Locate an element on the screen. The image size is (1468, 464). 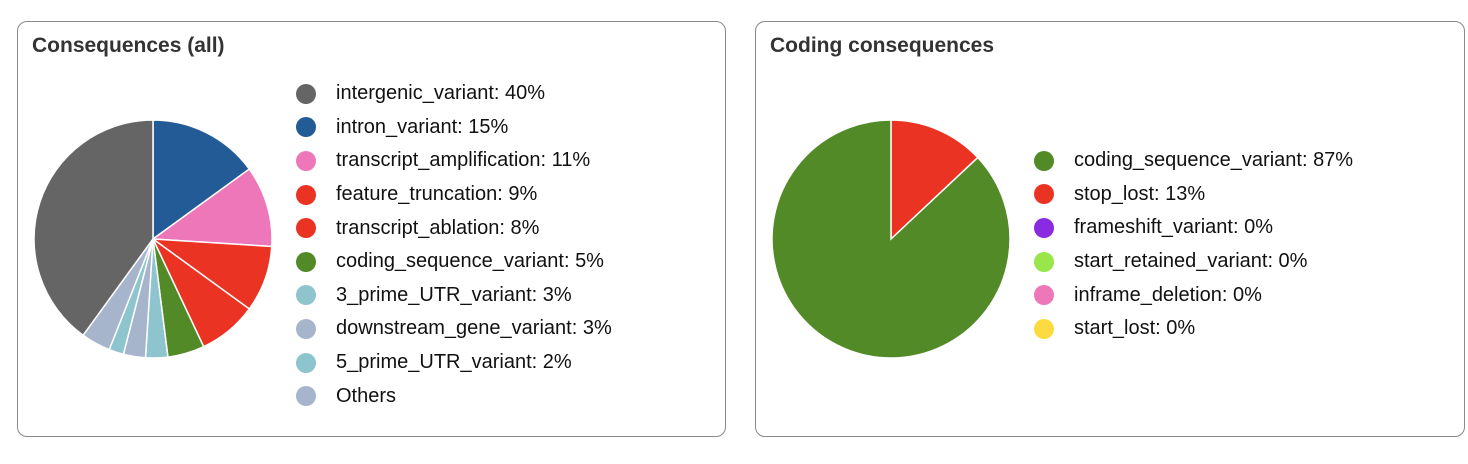
legend-item-feature-truncation-9: feature_truncation: 9% is located at coordinates (454, 195).